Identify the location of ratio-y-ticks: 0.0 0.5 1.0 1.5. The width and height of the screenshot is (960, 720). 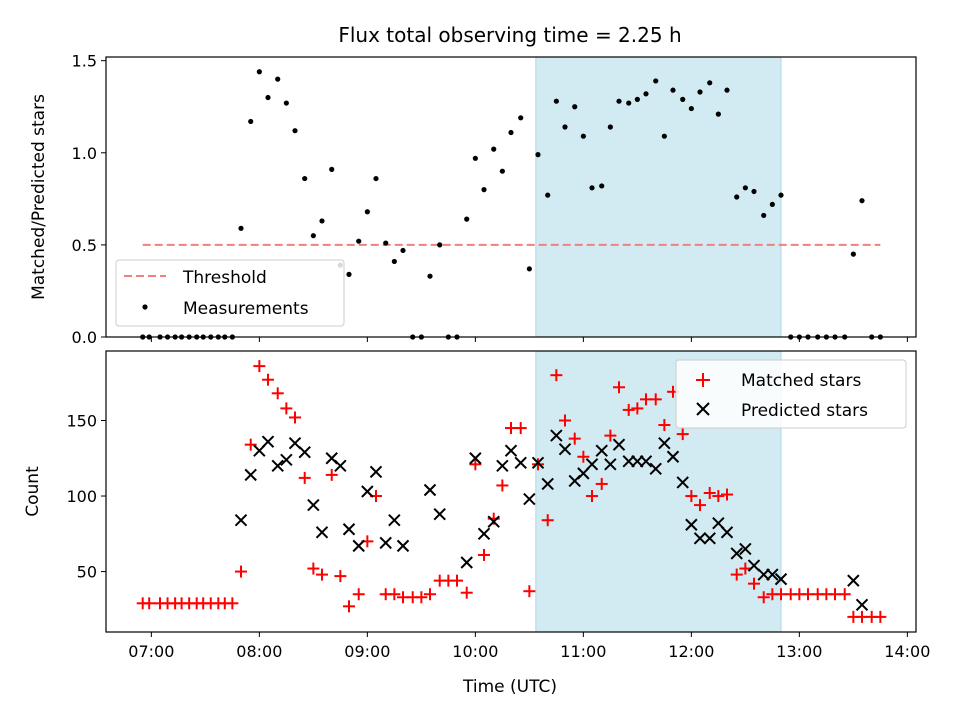
(89, 199).